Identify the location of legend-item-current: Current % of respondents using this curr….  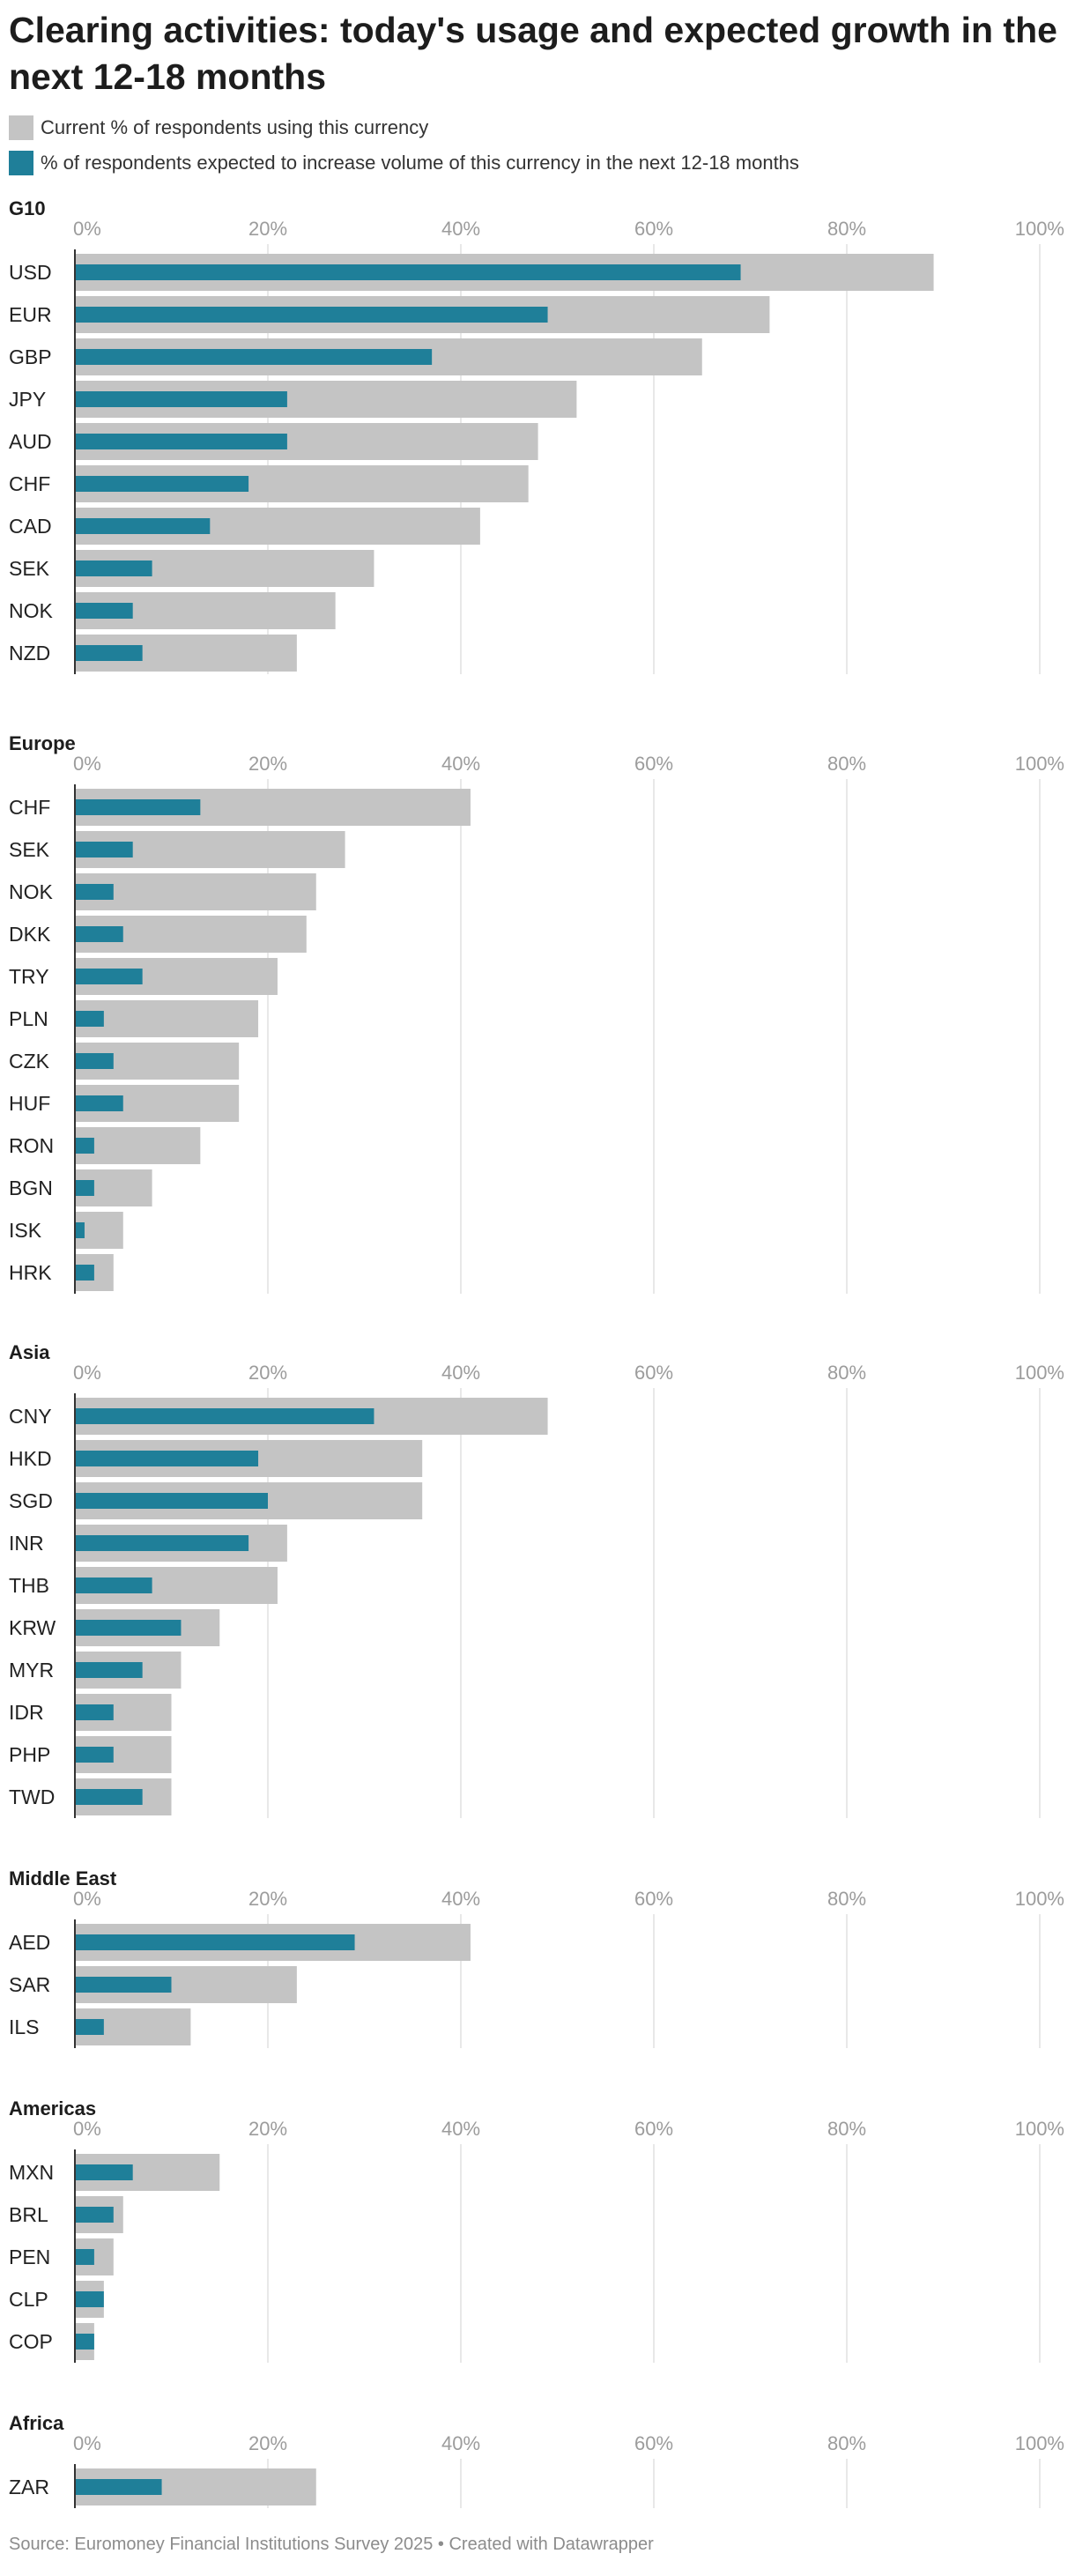
(218, 128).